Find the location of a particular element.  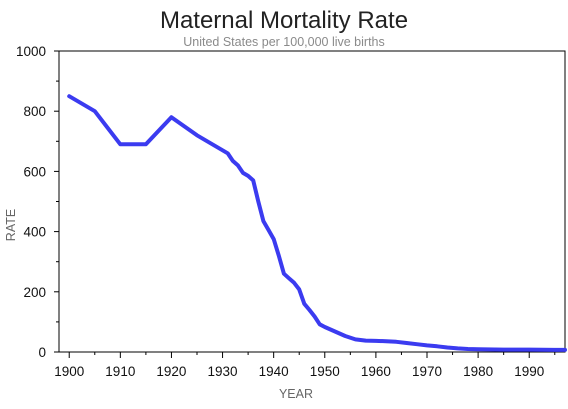

y-tick-label: 200 is located at coordinates (34, 292).